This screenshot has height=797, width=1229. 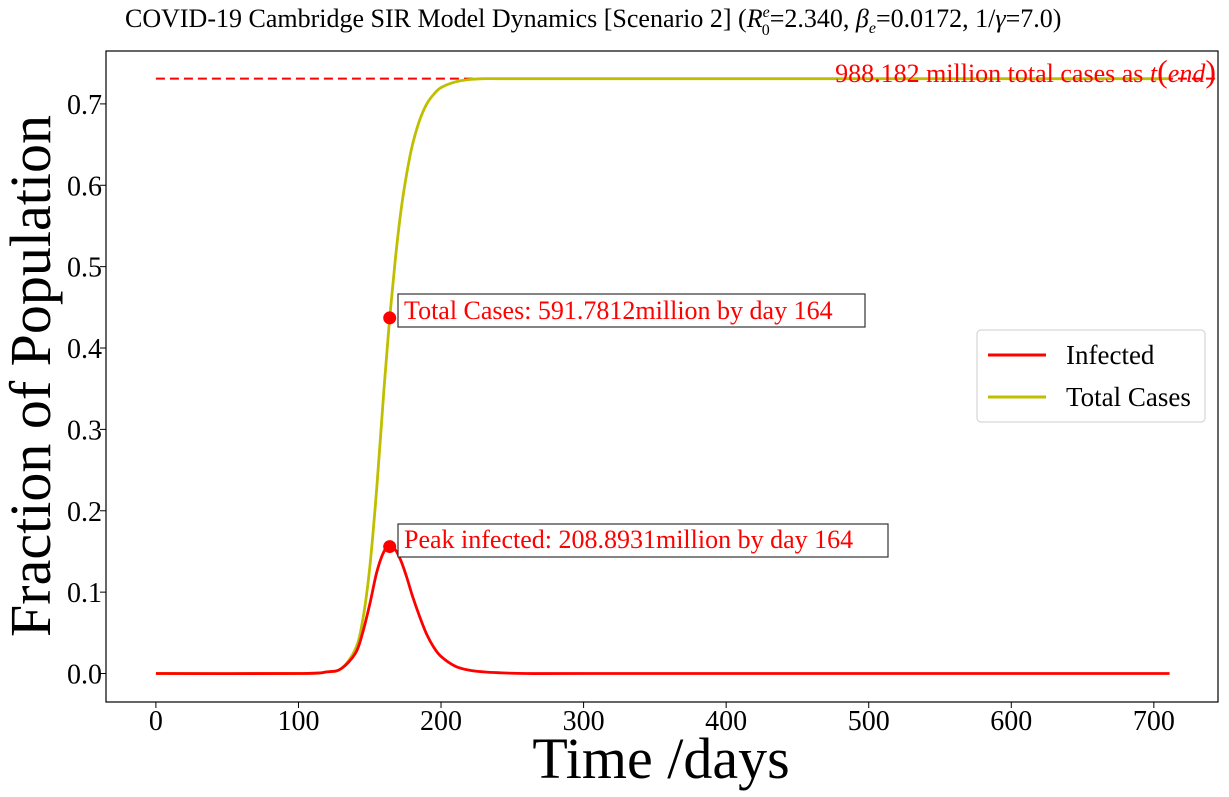 I want to click on total-cases-annotation-box, so click(x=631, y=310).